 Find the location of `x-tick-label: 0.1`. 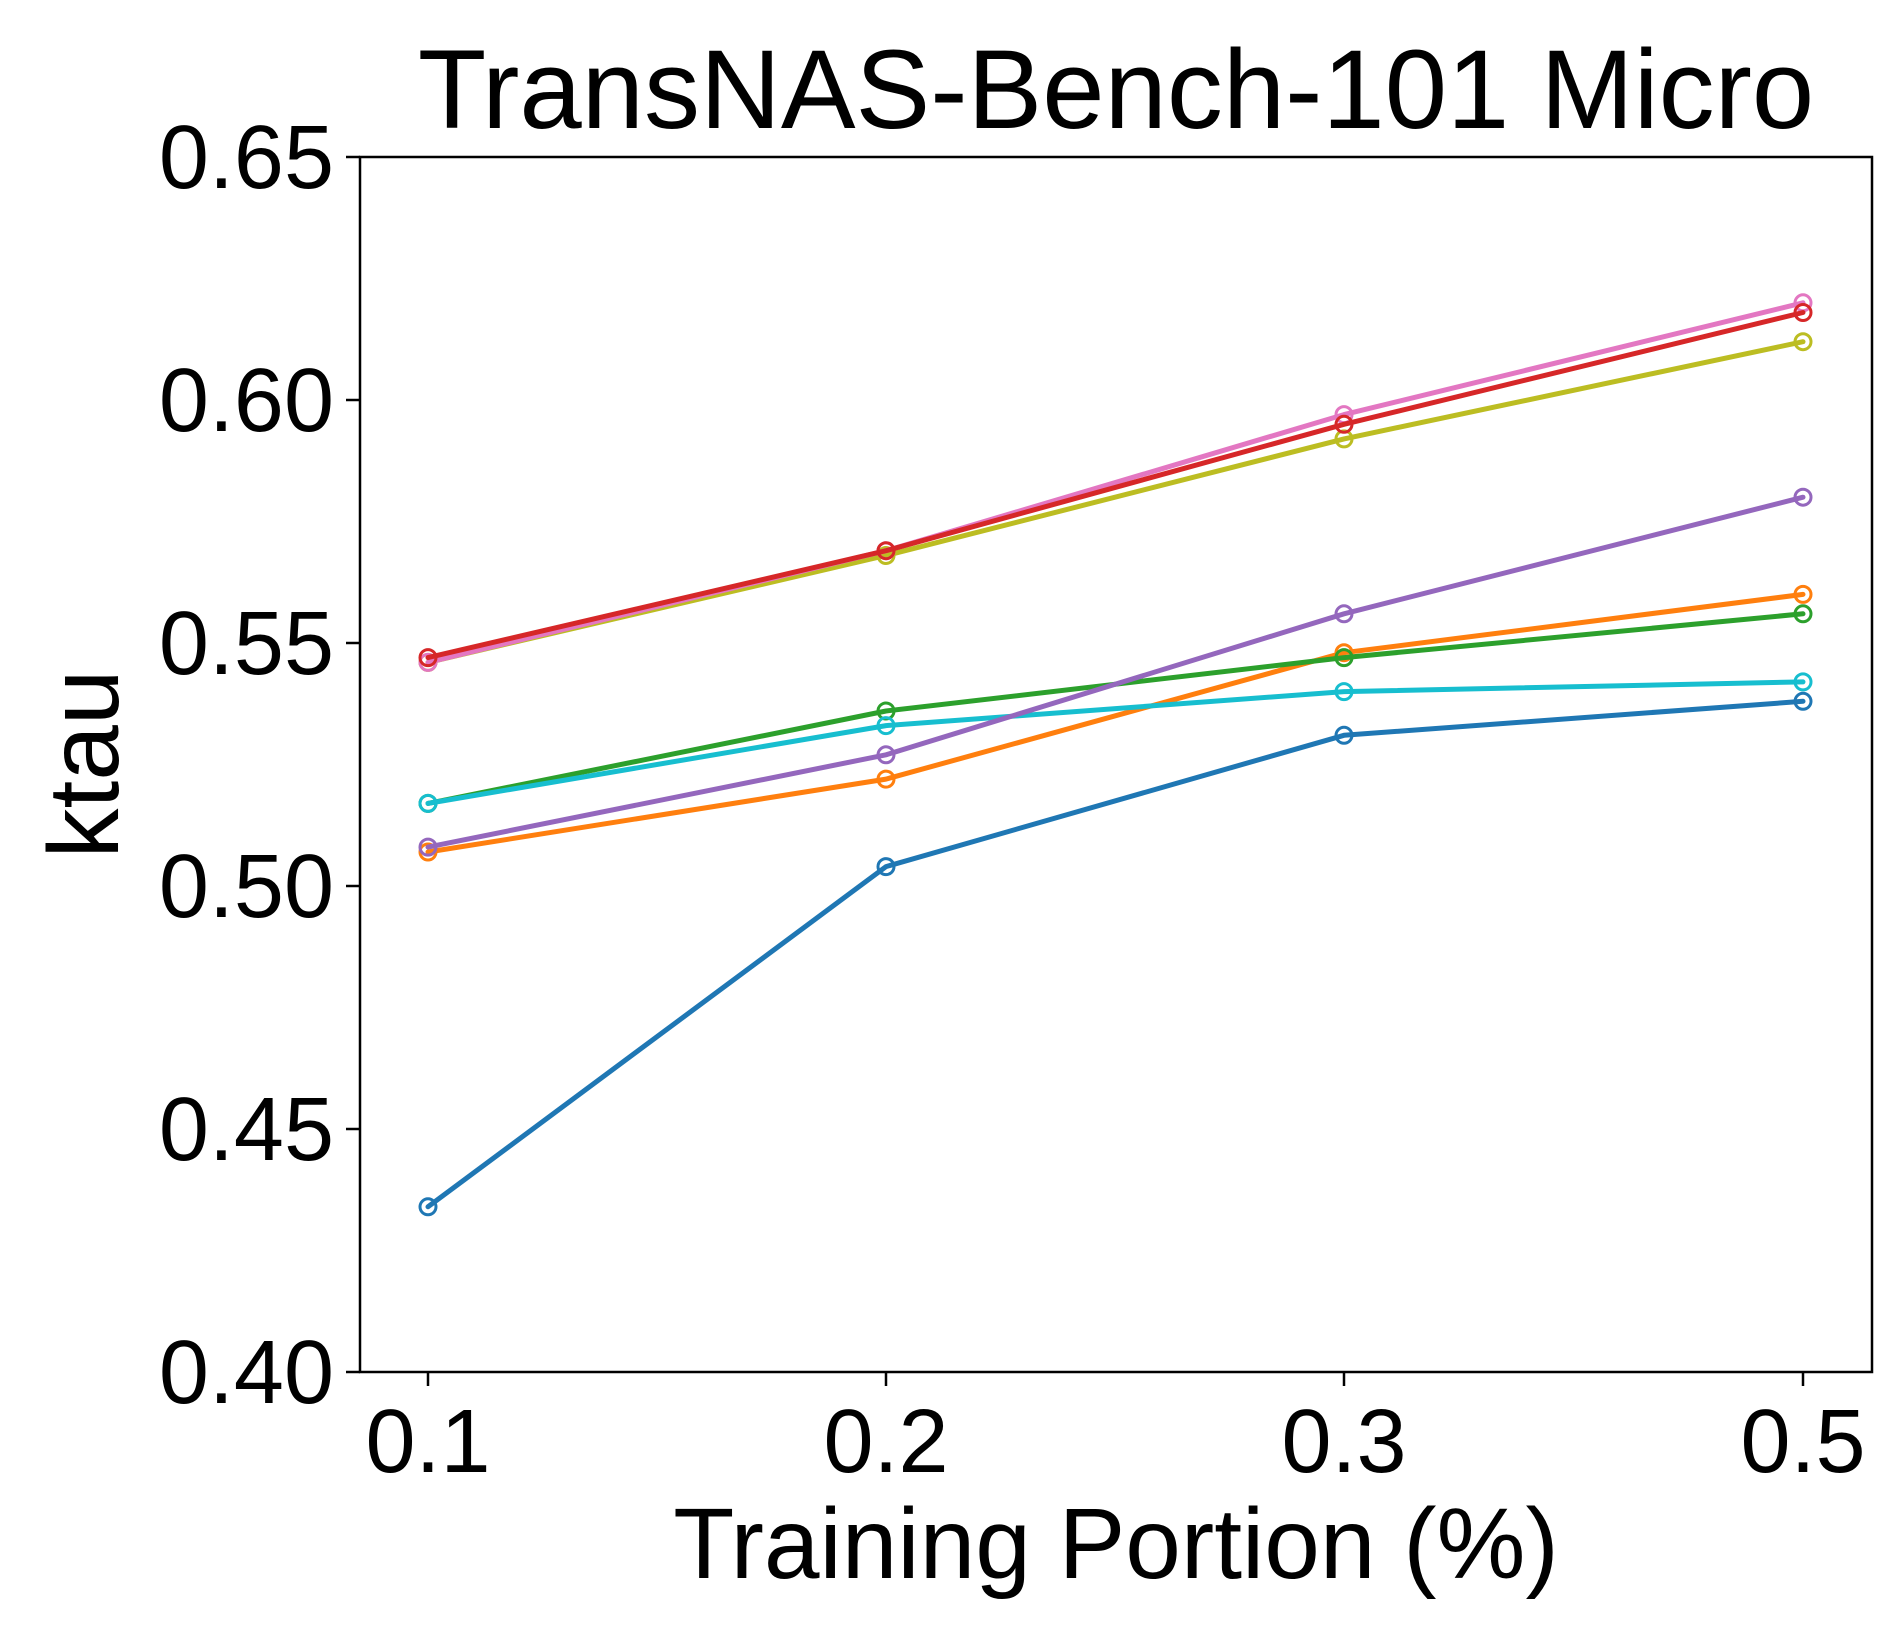

x-tick-label: 0.1 is located at coordinates (427, 1442).